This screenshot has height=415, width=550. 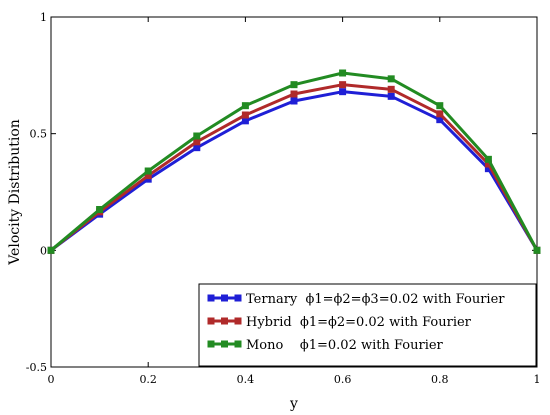 What do you see at coordinates (43, 17) in the screenshot?
I see `y-tick-label: 1` at bounding box center [43, 17].